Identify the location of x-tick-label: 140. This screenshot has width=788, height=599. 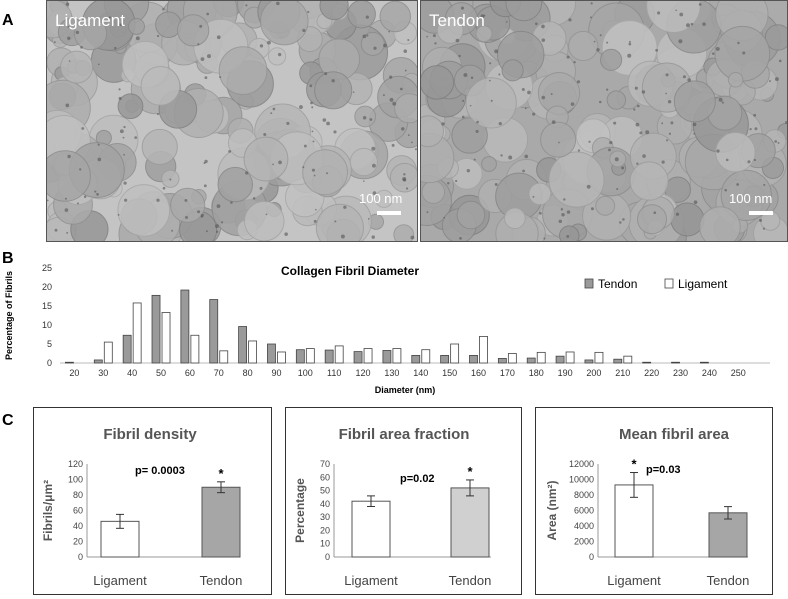
(420, 373).